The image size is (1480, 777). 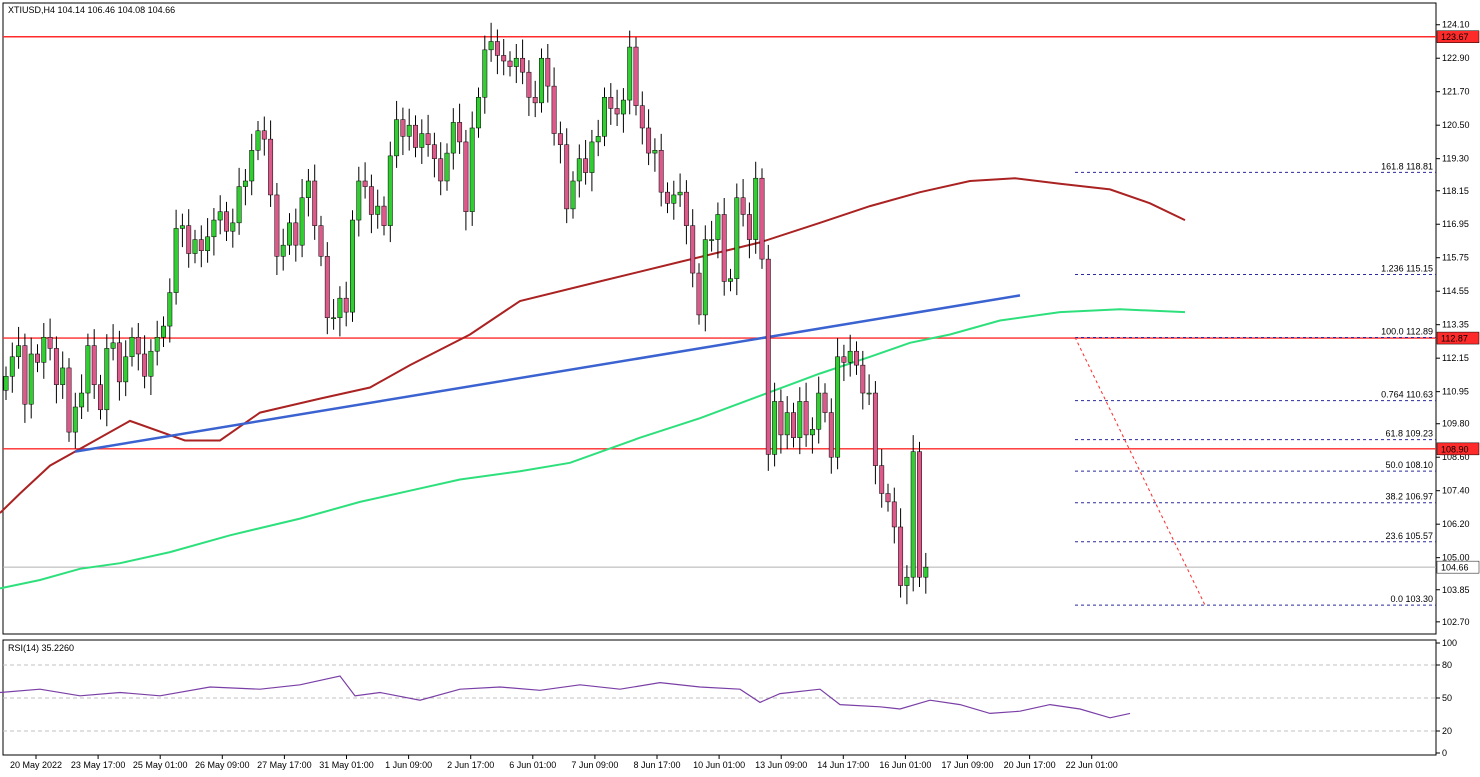 What do you see at coordinates (1456, 58) in the screenshot?
I see `price-tick-label: 122.90` at bounding box center [1456, 58].